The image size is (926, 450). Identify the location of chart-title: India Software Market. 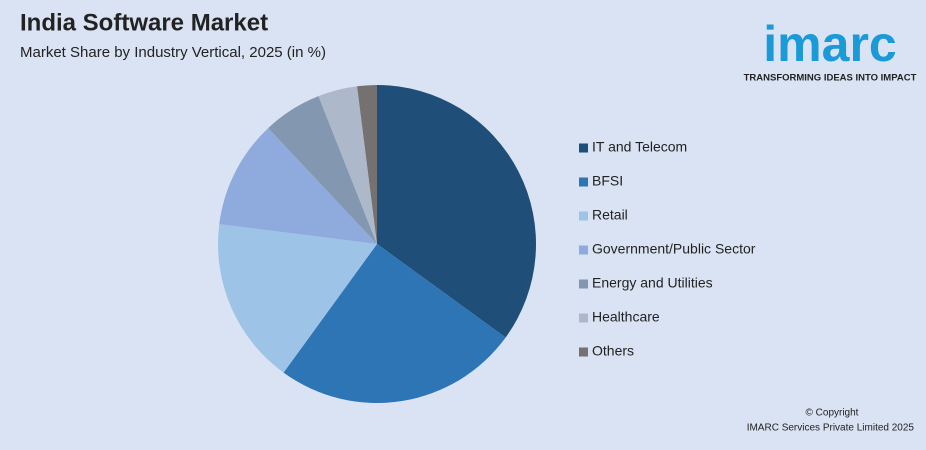
(144, 22).